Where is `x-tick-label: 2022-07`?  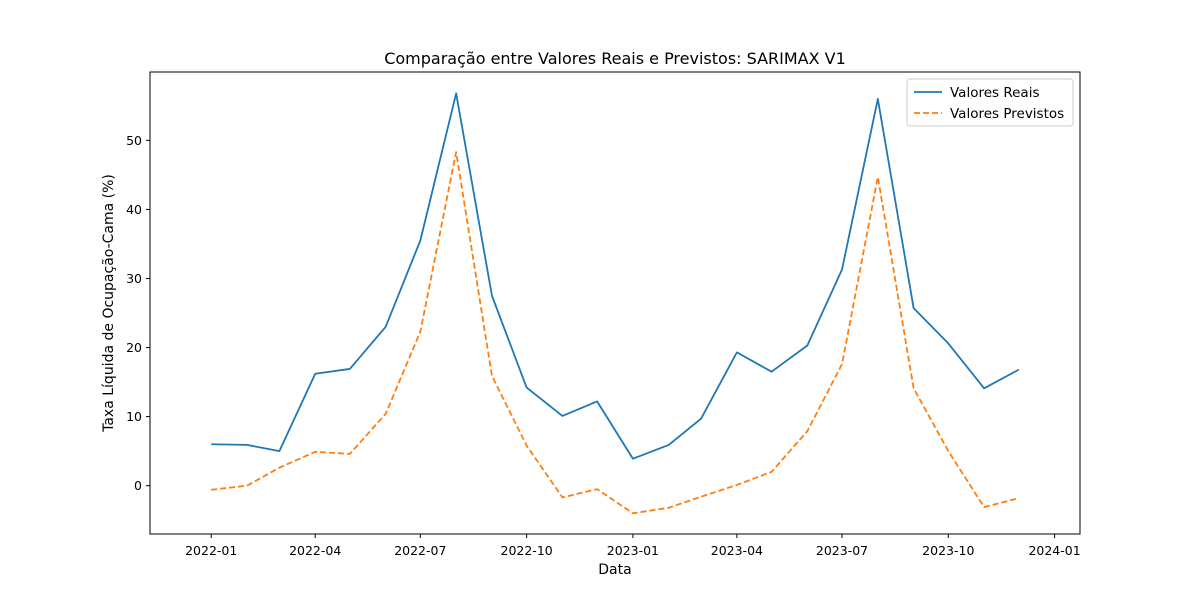
x-tick-label: 2022-07 is located at coordinates (420, 550).